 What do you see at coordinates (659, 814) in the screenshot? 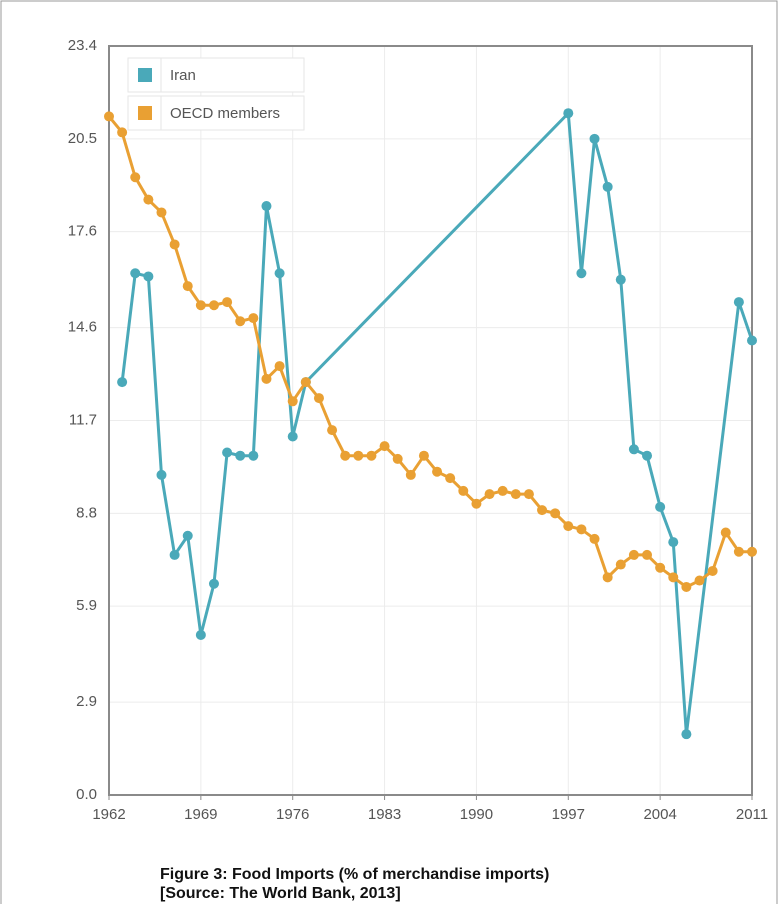
I see `x-tick-label: 2004` at bounding box center [659, 814].